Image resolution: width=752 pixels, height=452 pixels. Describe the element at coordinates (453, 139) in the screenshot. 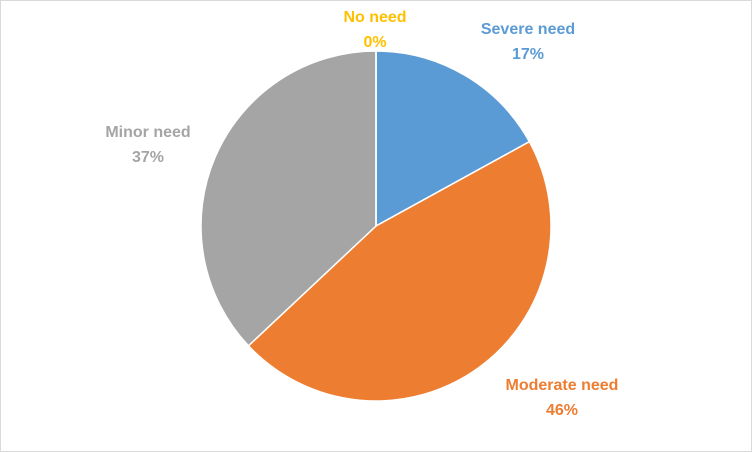

I see `pie-slice` at that location.